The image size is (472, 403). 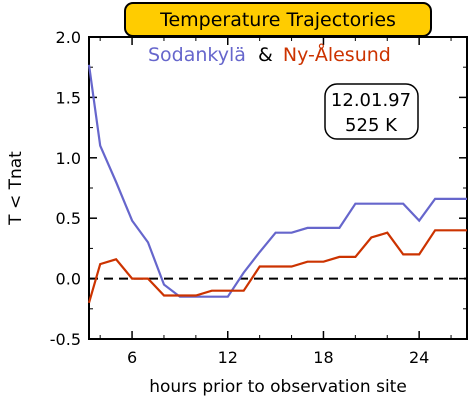 I want to click on chart-title: Temperature Trajectories, so click(x=277, y=20).